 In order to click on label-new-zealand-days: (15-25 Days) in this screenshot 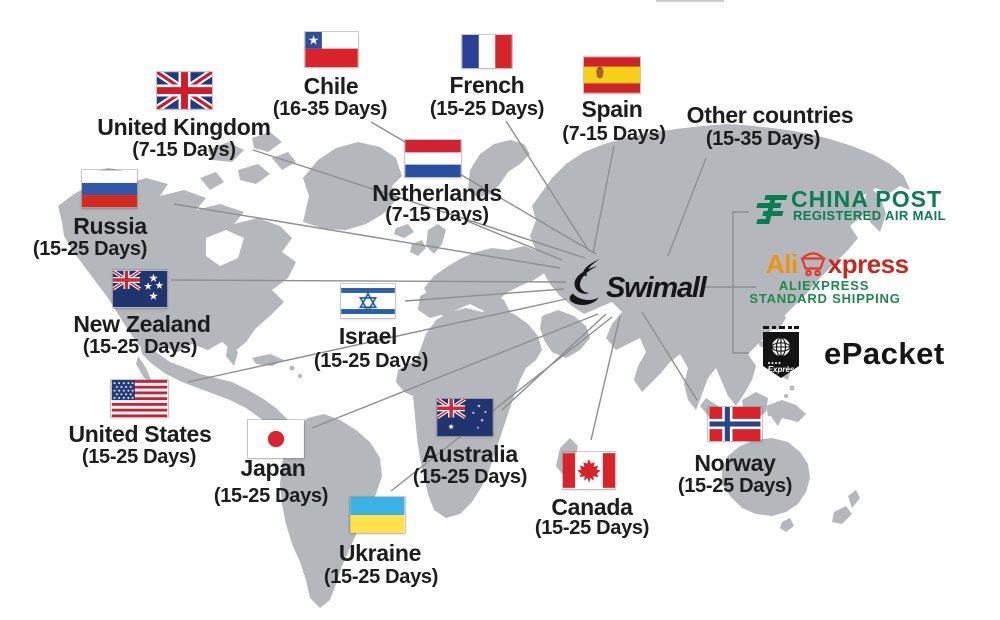, I will do `click(140, 347)`.